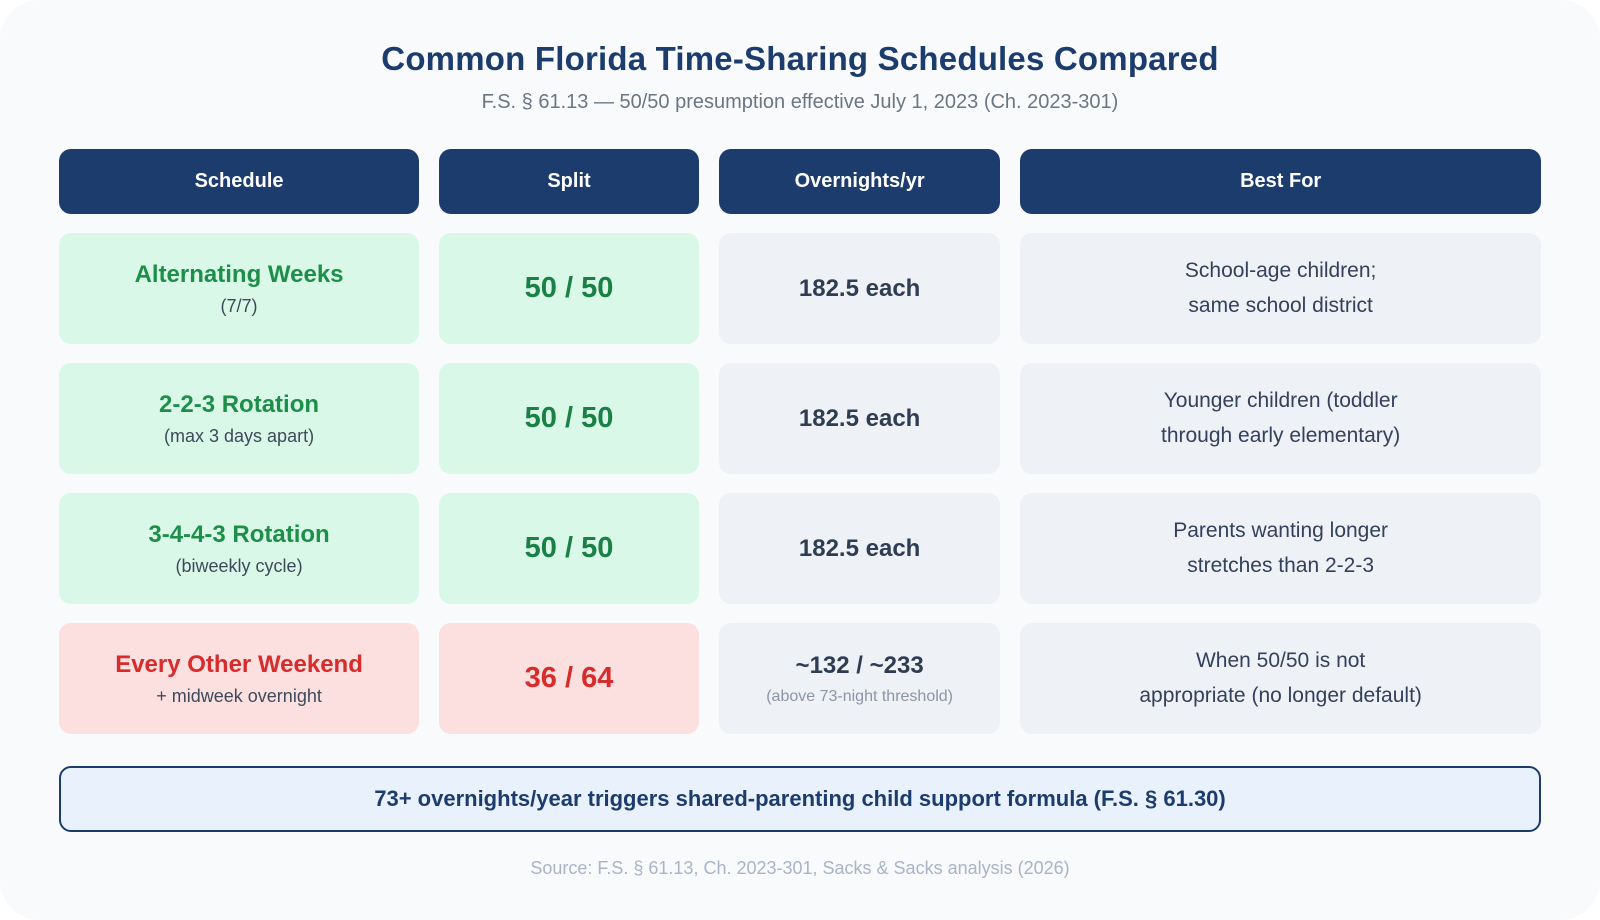 This screenshot has height=920, width=1600. I want to click on table-row-2-overnights-cell: 182.5 each, so click(859, 418).